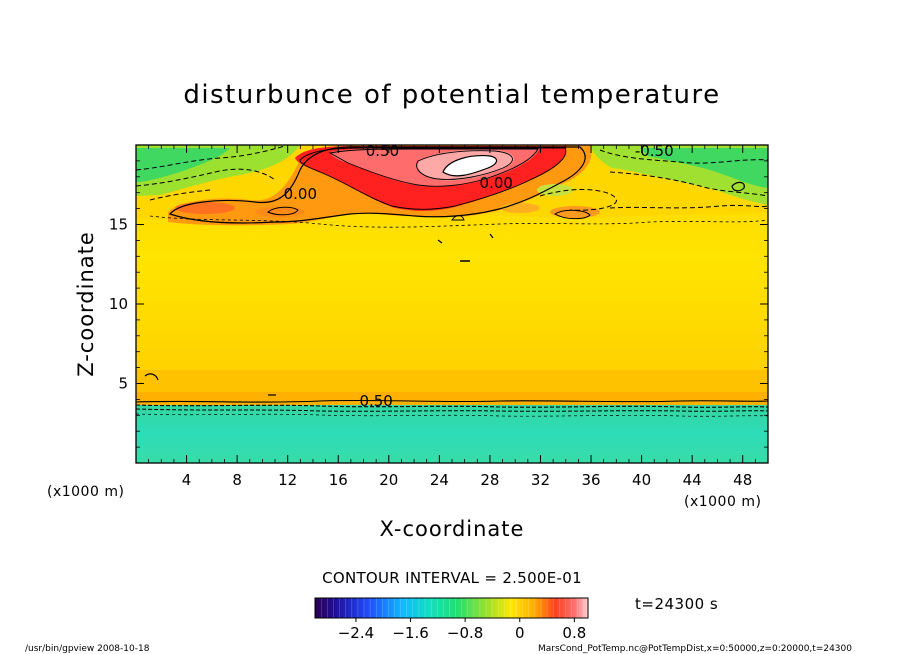 The height and width of the screenshot is (654, 904). I want to click on heatmap-orange-blob-left, so click(205, 208).